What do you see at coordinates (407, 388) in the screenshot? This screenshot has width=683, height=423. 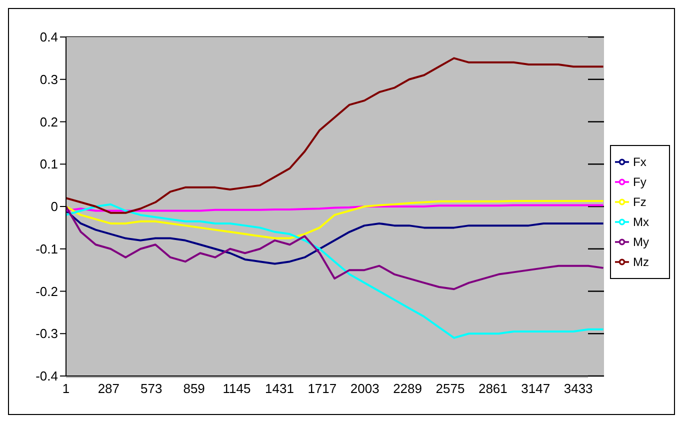 I see `x-tick-label: 2289` at bounding box center [407, 388].